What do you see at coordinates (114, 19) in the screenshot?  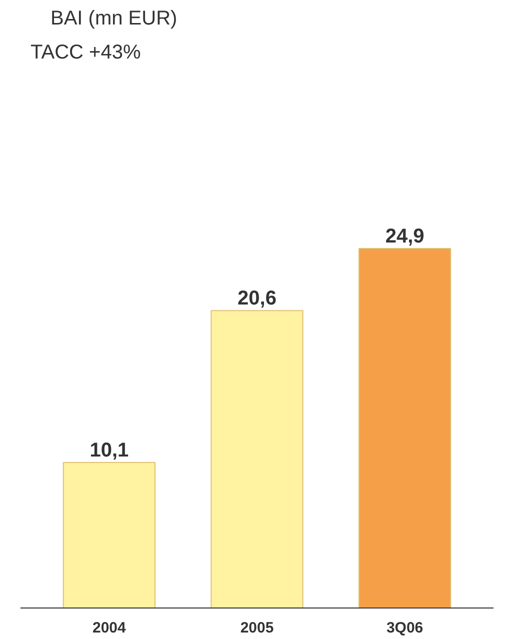 I see `chart-title: BAI (mn EUR)` at bounding box center [114, 19].